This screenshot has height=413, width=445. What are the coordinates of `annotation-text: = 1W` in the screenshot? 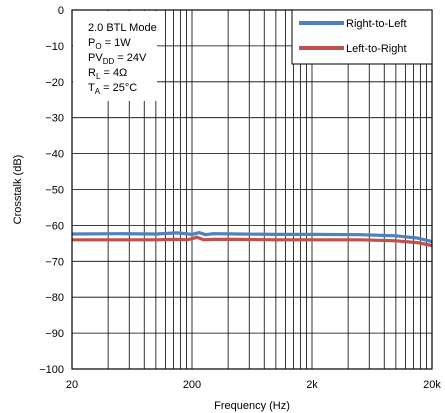 It's located at (117, 43).